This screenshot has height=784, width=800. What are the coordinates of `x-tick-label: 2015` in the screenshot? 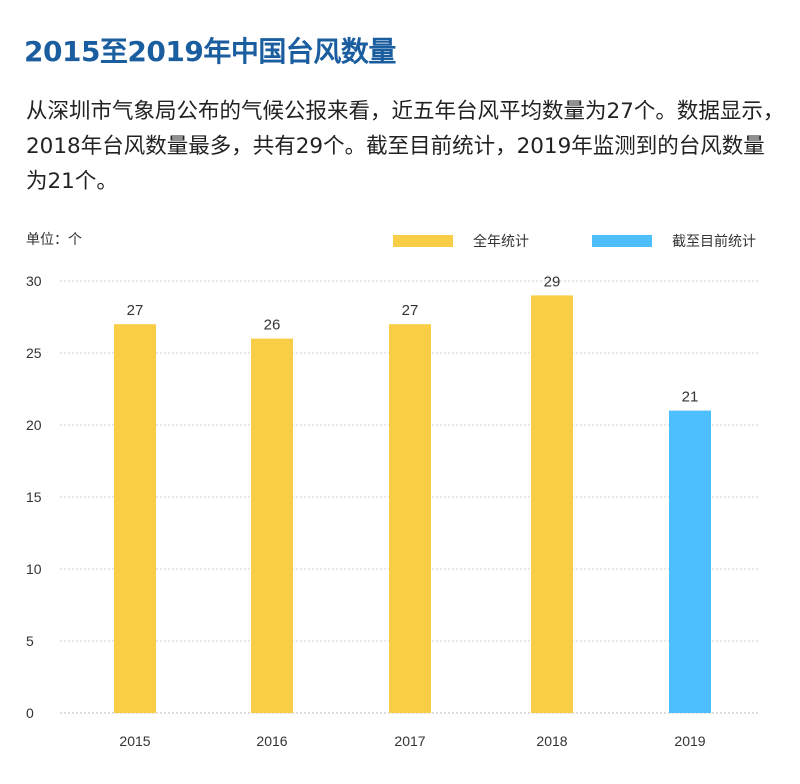 It's located at (134, 741).